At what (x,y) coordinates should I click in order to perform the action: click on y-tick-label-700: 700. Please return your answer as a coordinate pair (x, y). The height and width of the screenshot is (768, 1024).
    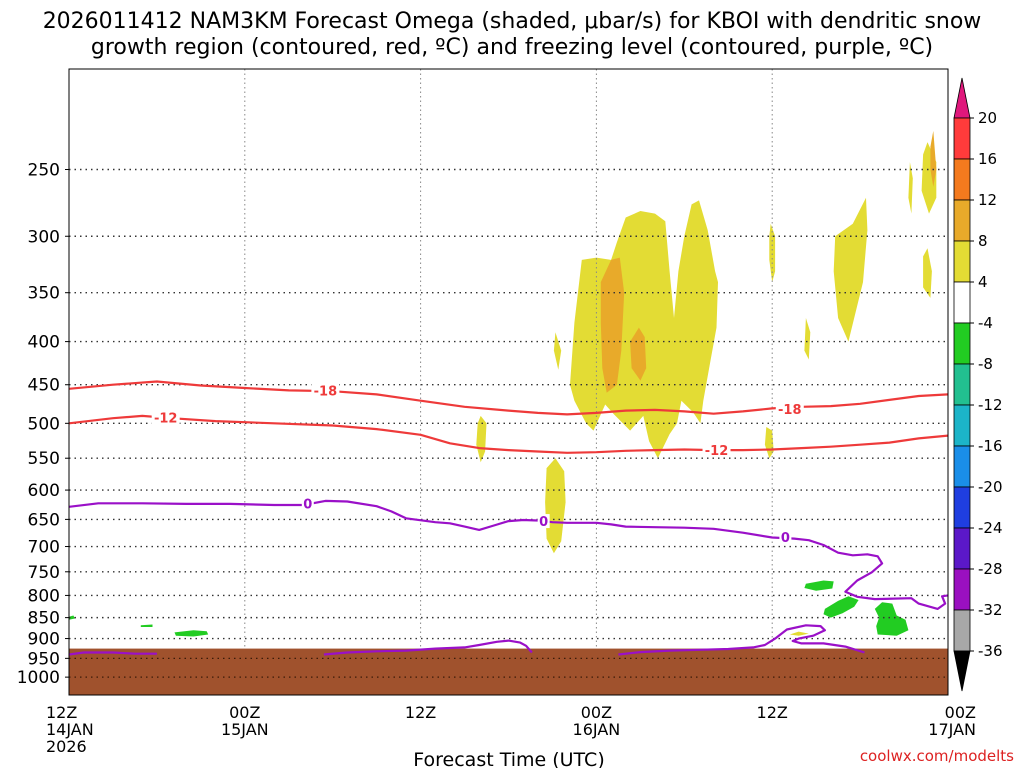
    Looking at the image, I should click on (44, 548).